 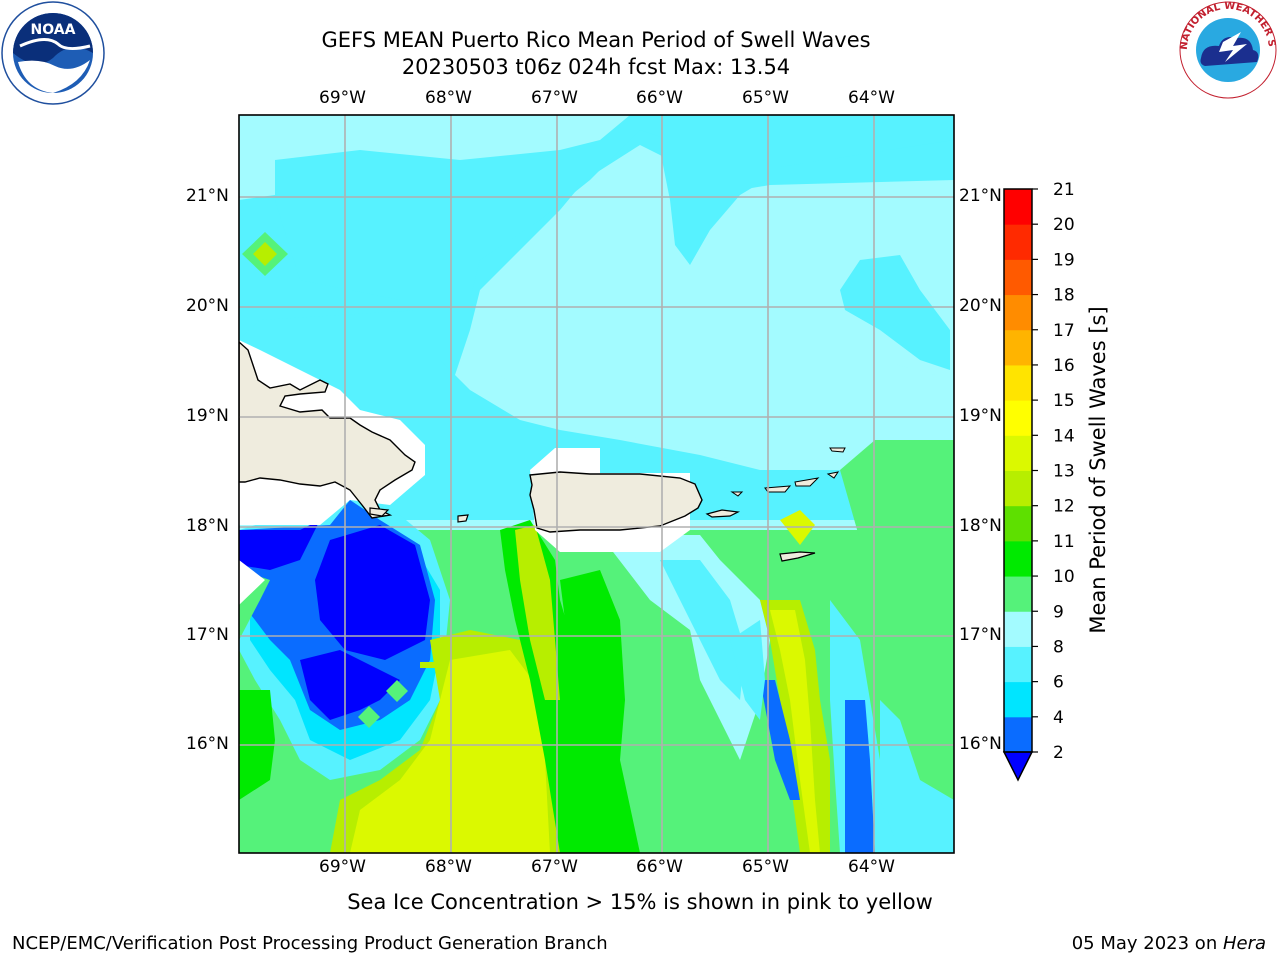 What do you see at coordinates (448, 867) in the screenshot?
I see `lon-label-bottom: 68°W` at bounding box center [448, 867].